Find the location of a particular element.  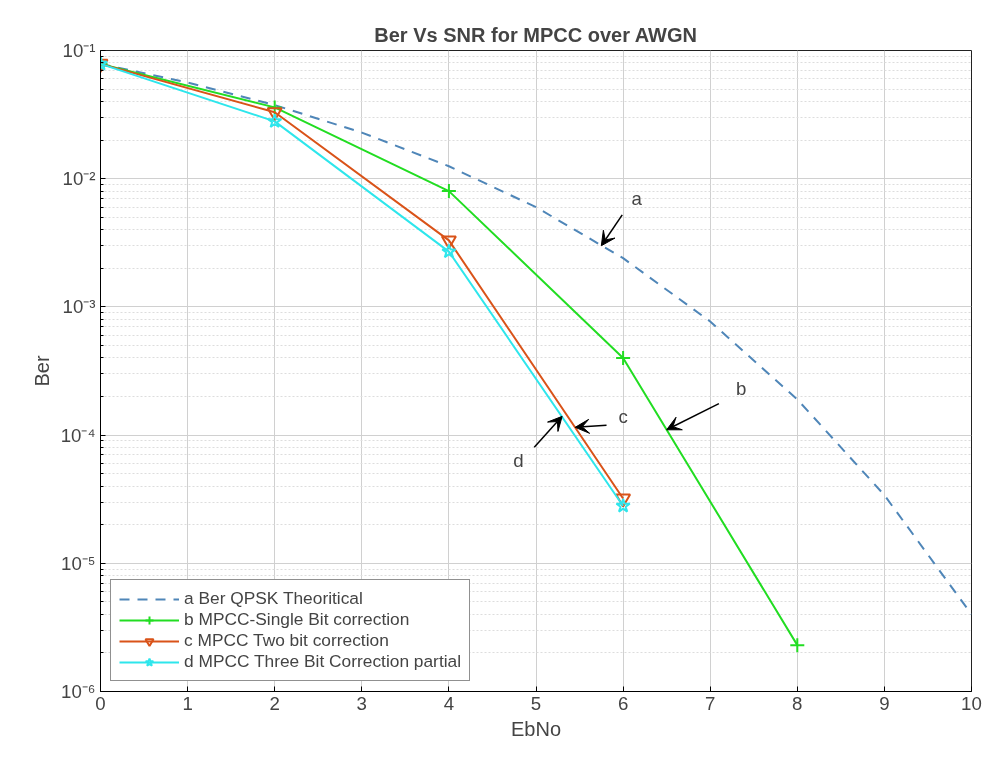

y-tick-label: 10⁻⁵ is located at coordinates (78, 563).